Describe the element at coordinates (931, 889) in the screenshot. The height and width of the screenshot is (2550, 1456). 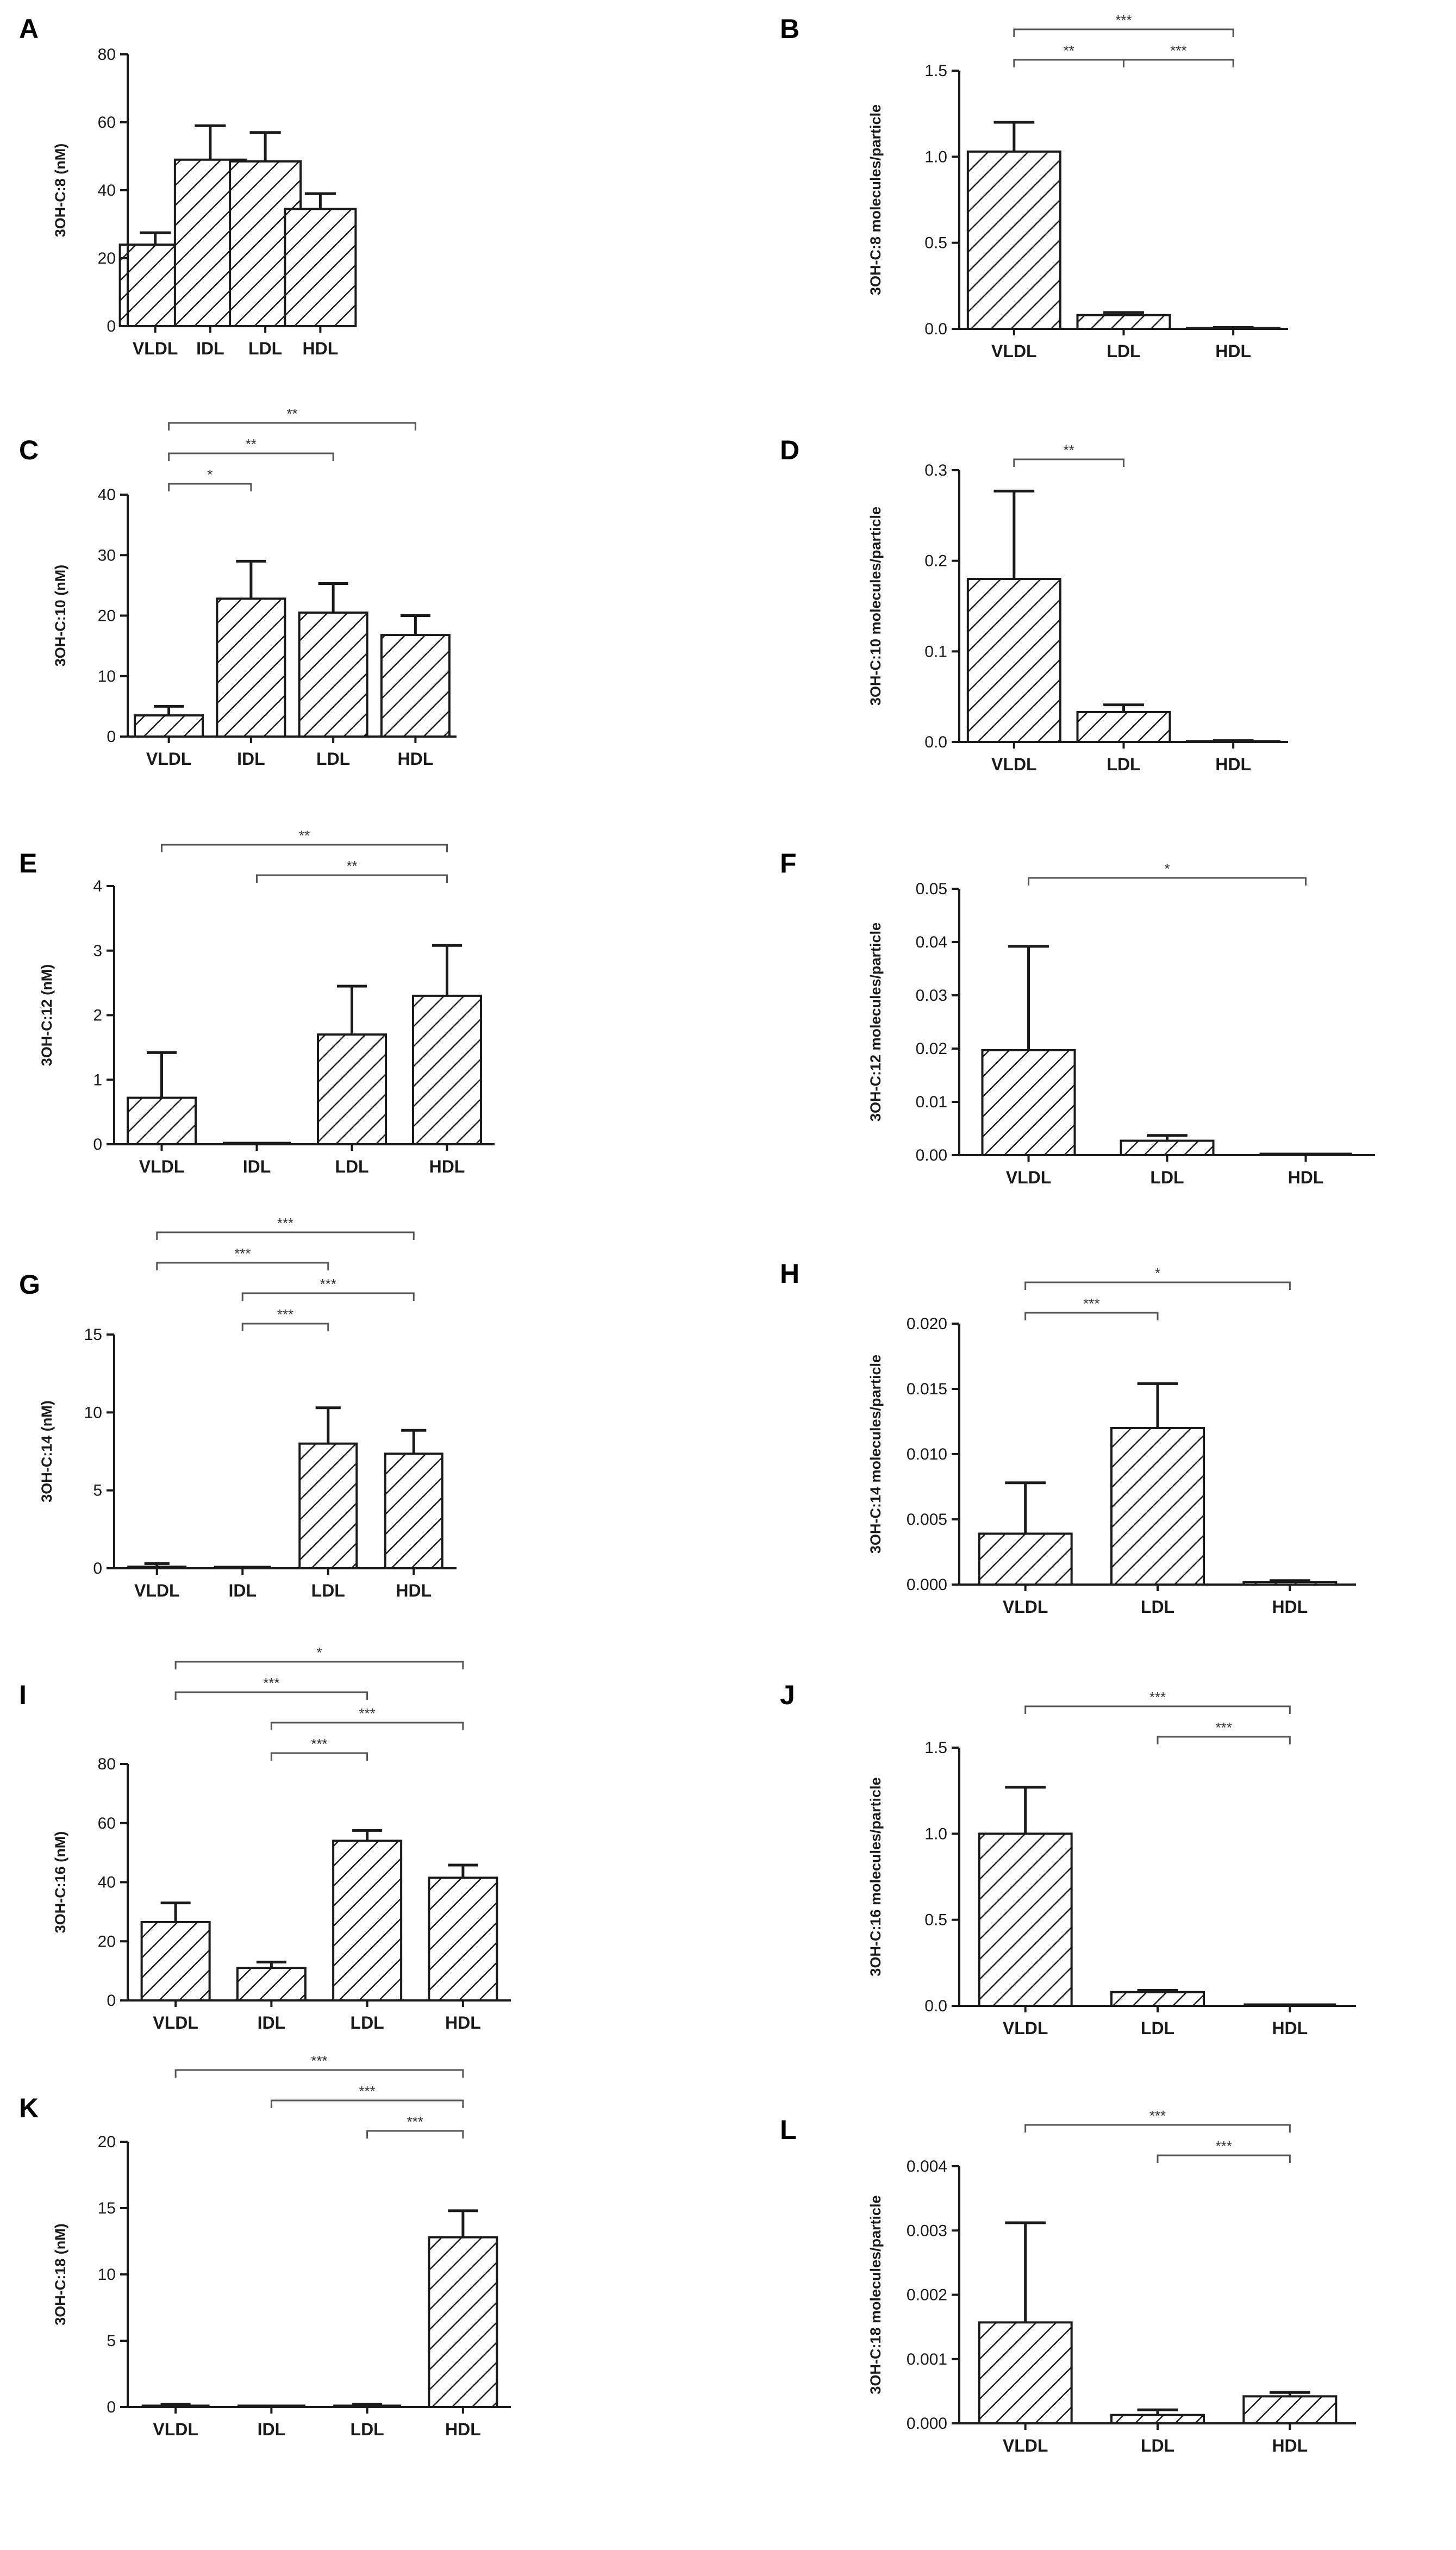
I see `y-tick-label-f-5: 0.05` at that location.